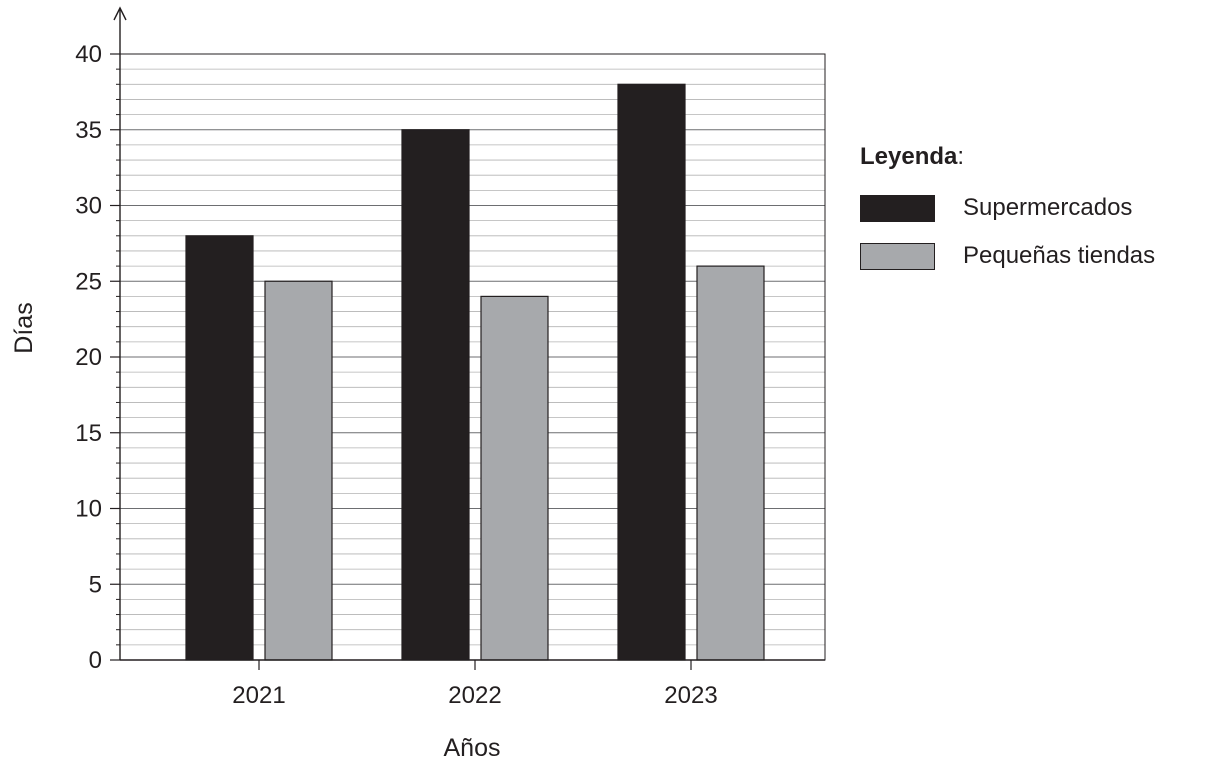 The image size is (1209, 765). I want to click on x-ticks: 2021 2022 2023, so click(475, 684).